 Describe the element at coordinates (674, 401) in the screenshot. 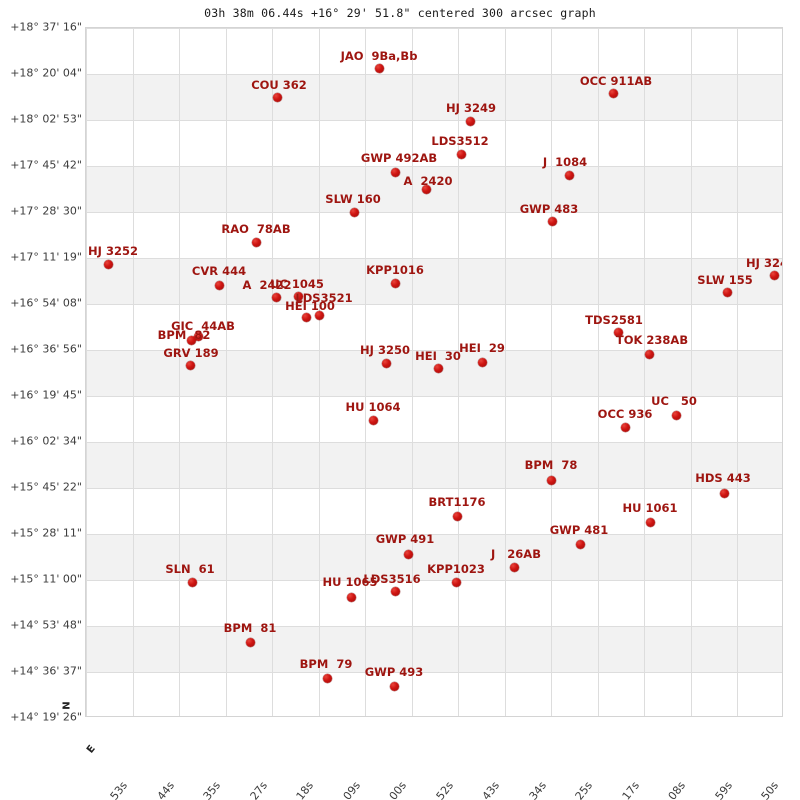

I see `star-label: UC 50` at that location.